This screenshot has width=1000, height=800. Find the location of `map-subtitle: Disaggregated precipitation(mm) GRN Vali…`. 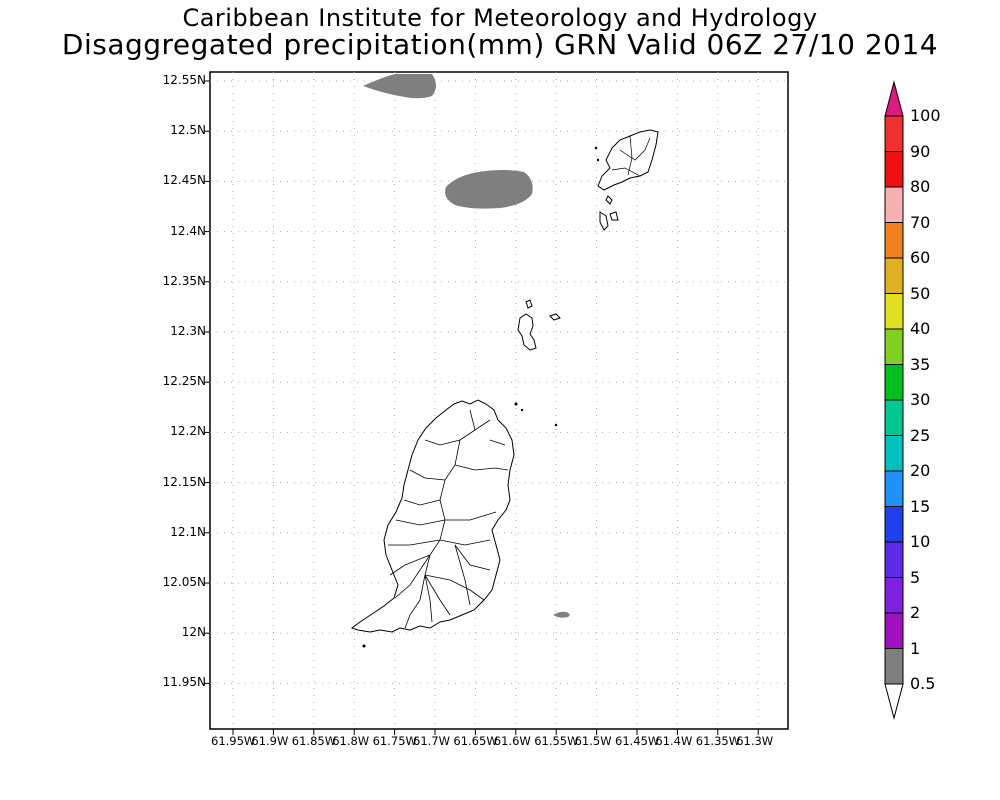

map-subtitle: Disaggregated precipitation(mm) GRN Vali… is located at coordinates (500, 44).